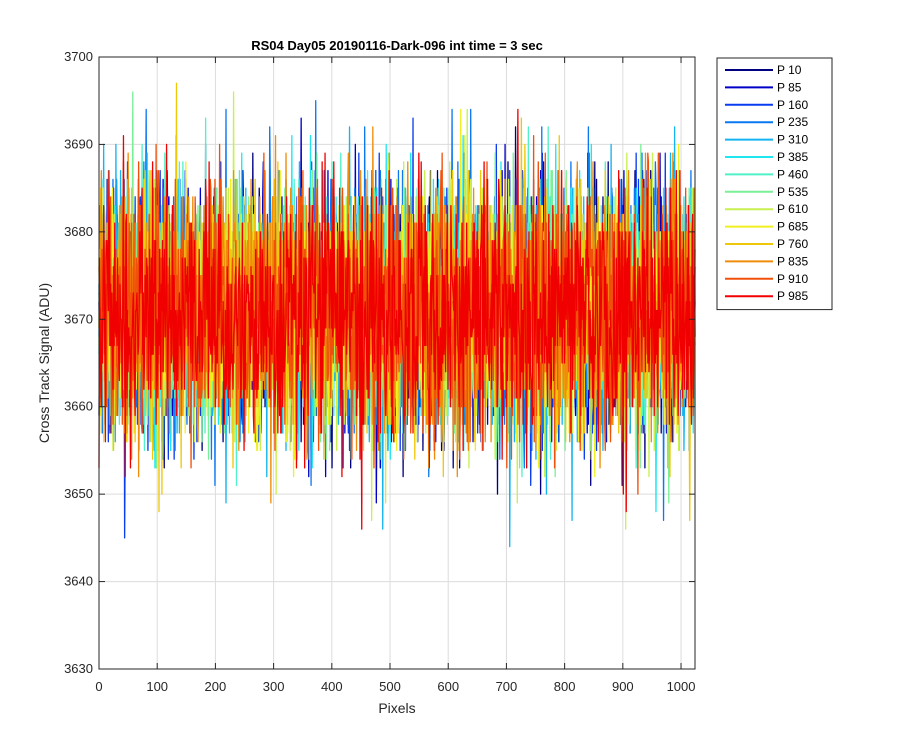 The image size is (900, 755). I want to click on y-tick-label: 3660, so click(78, 406).